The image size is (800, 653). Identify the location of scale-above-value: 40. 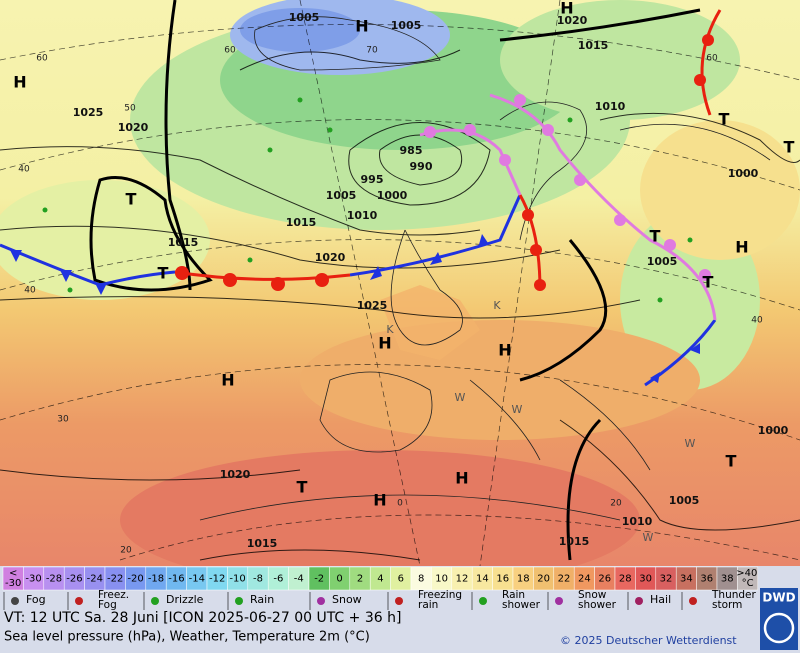
(751, 573).